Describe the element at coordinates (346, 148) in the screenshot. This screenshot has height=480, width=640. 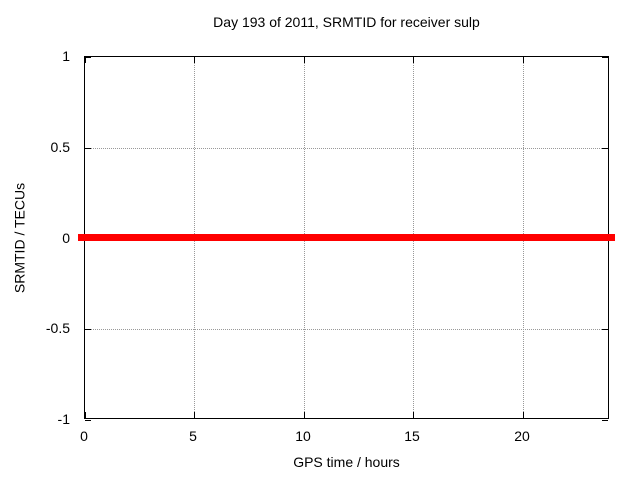
I see `gridline-y-0.5` at that location.